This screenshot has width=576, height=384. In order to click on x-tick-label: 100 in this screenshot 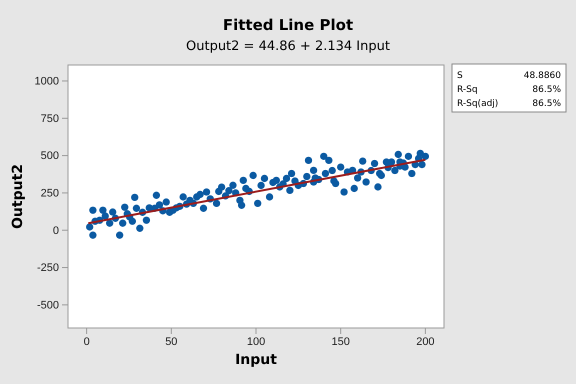, I will do `click(256, 342)`.